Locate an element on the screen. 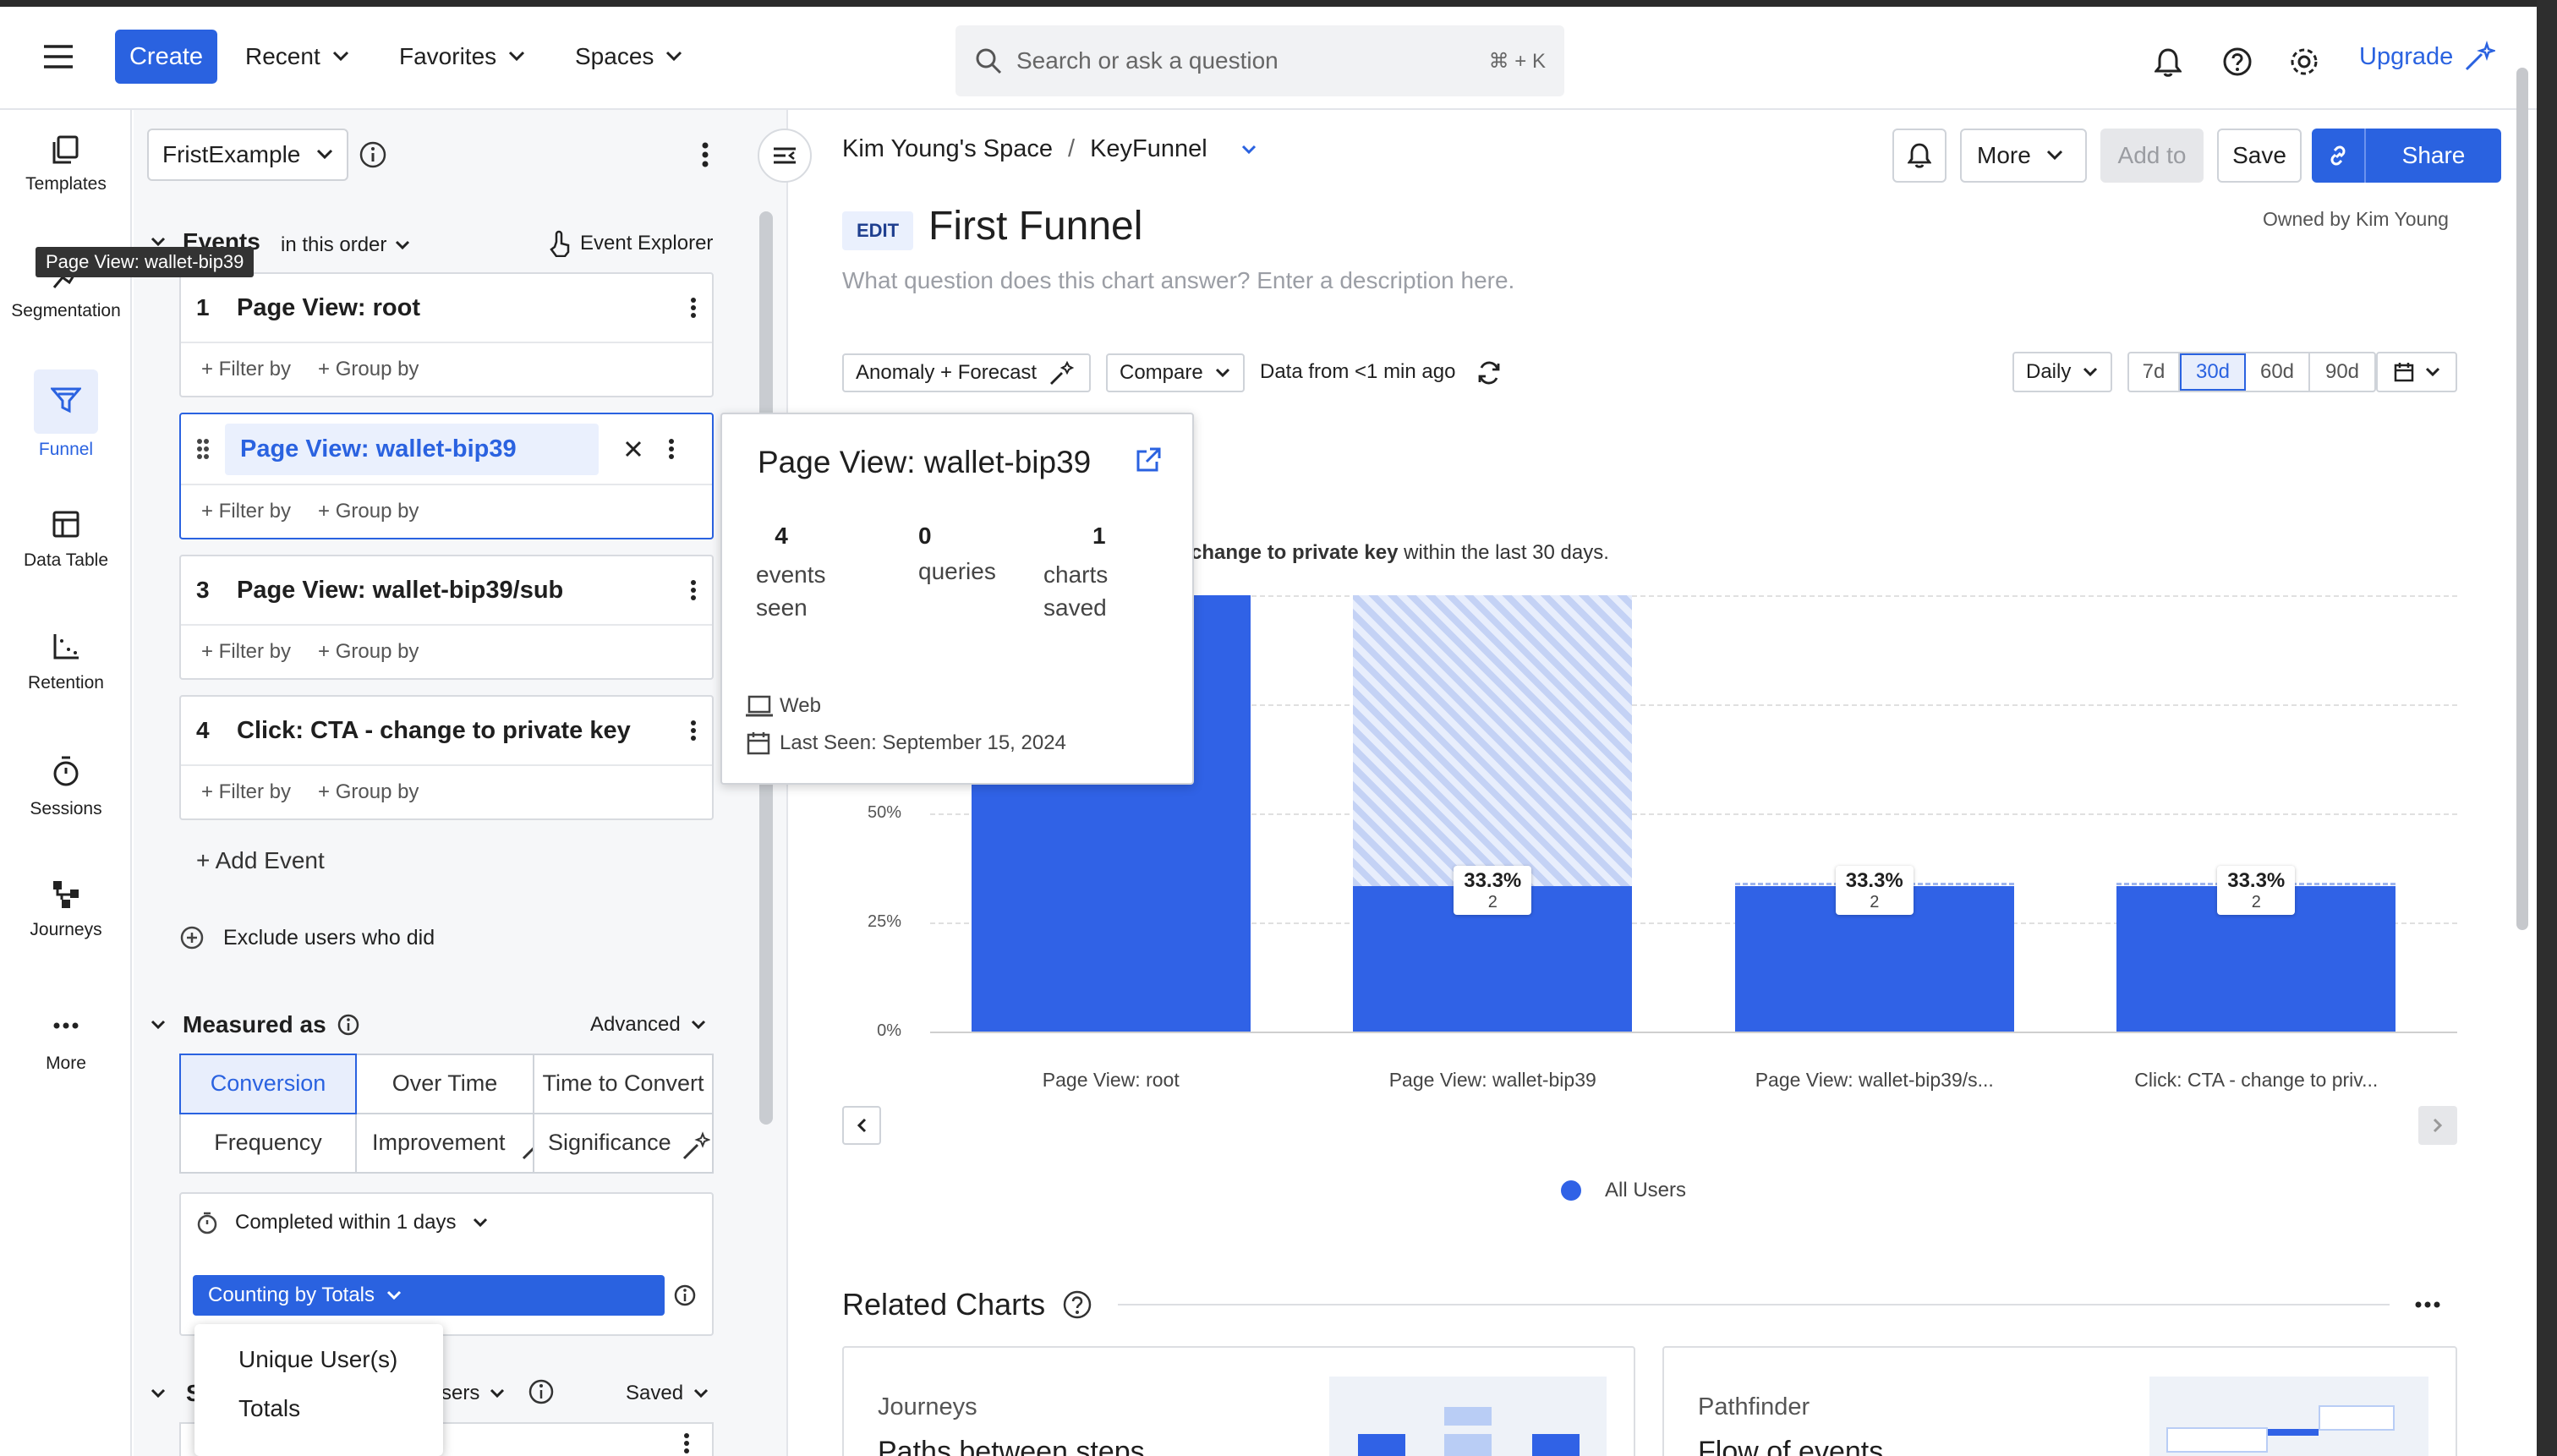 This screenshot has height=1456, width=2557. sparkle-wand-icon is located at coordinates (1062, 373).